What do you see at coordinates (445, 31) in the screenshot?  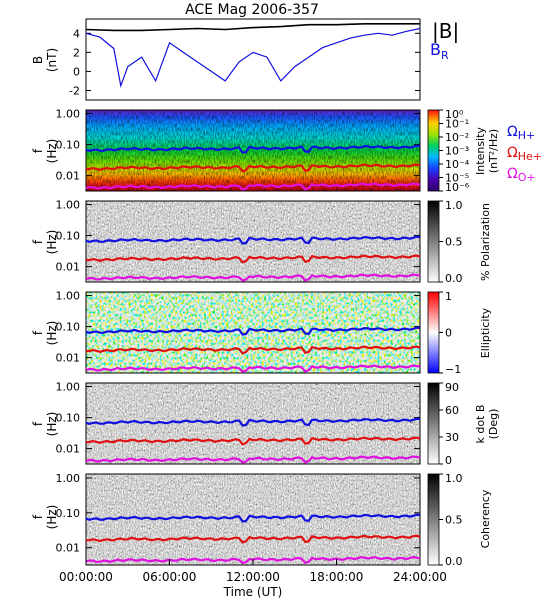 I see `legend-b-total: |B|` at bounding box center [445, 31].